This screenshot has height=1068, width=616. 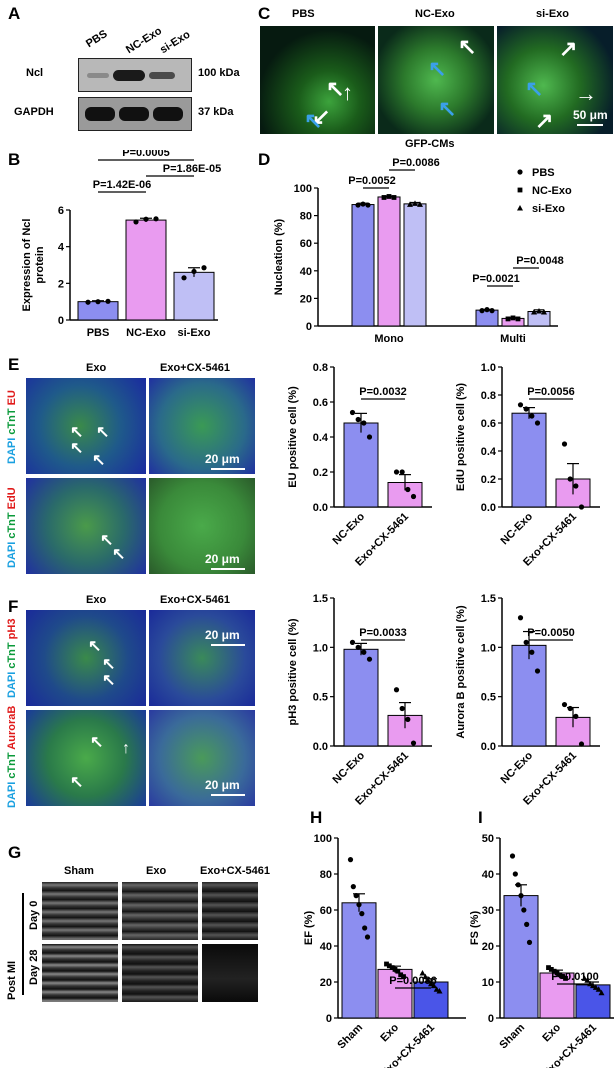 What do you see at coordinates (320, 473) in the screenshot?
I see `y-tick-label: 0.2` at bounding box center [320, 473].